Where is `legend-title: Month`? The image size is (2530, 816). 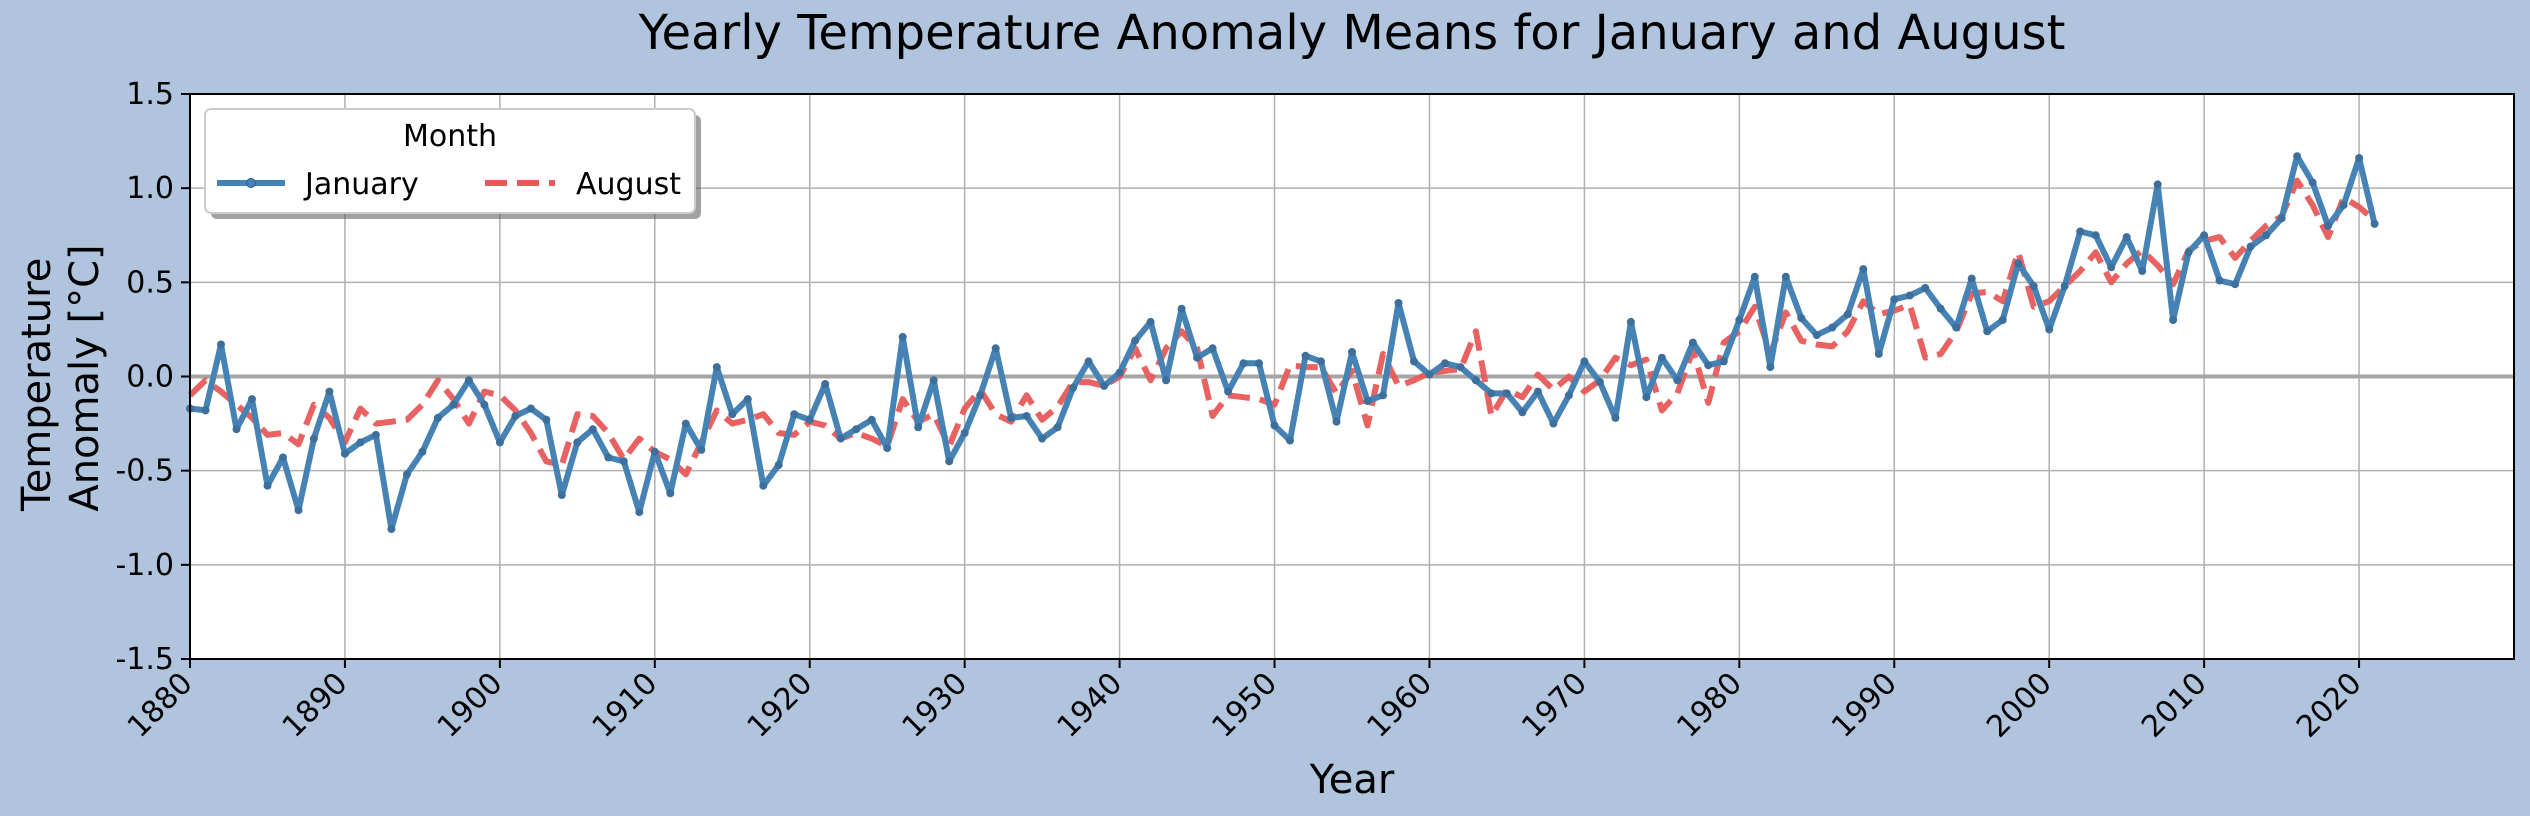 legend-title: Month is located at coordinates (450, 136).